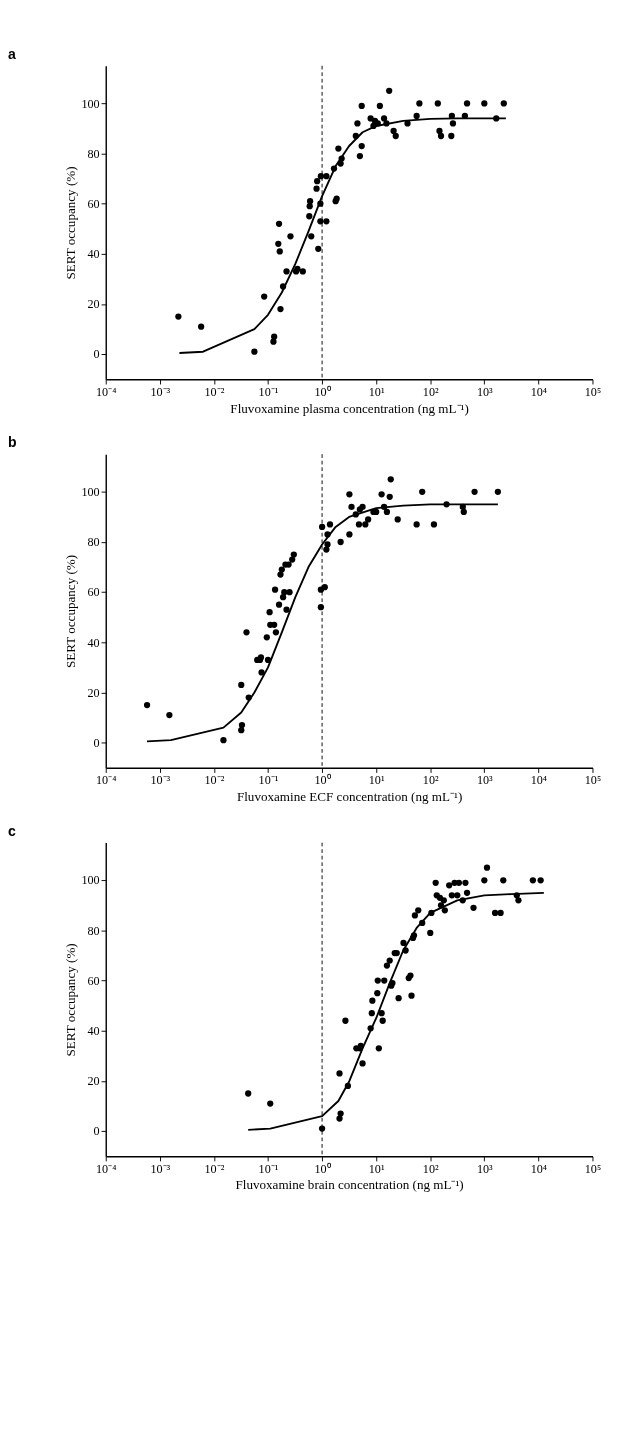 The width and height of the screenshot is (629, 1447). Describe the element at coordinates (11, 830) in the screenshot. I see `chart-title: c` at that location.